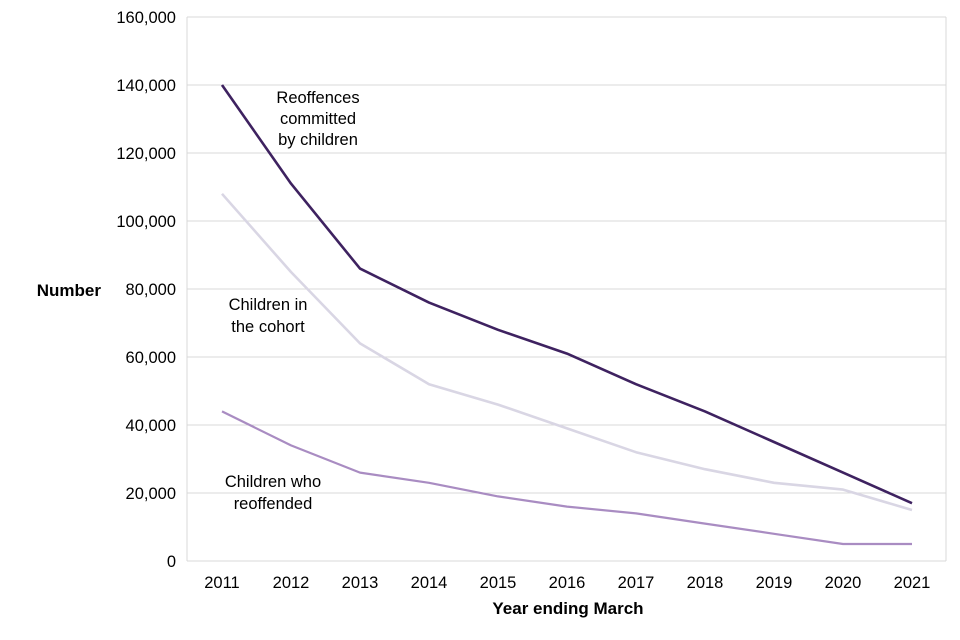  I want to click on y-tick-label: 20,000, so click(151, 494).